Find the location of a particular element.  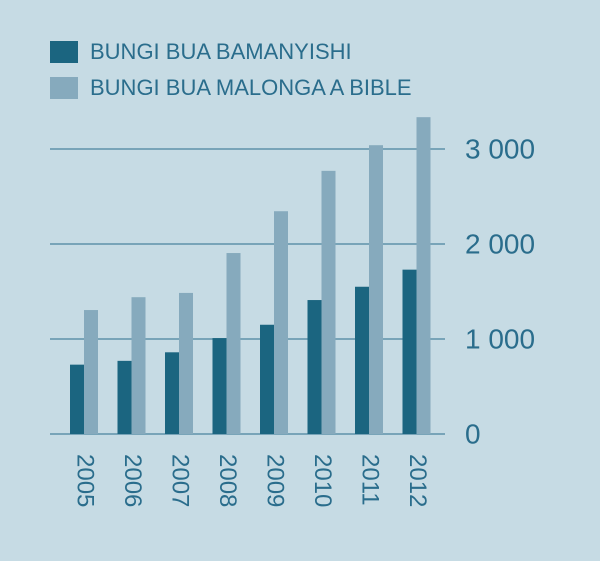

legend-label: BUNGI BUA BAMANYISHI is located at coordinates (221, 51).